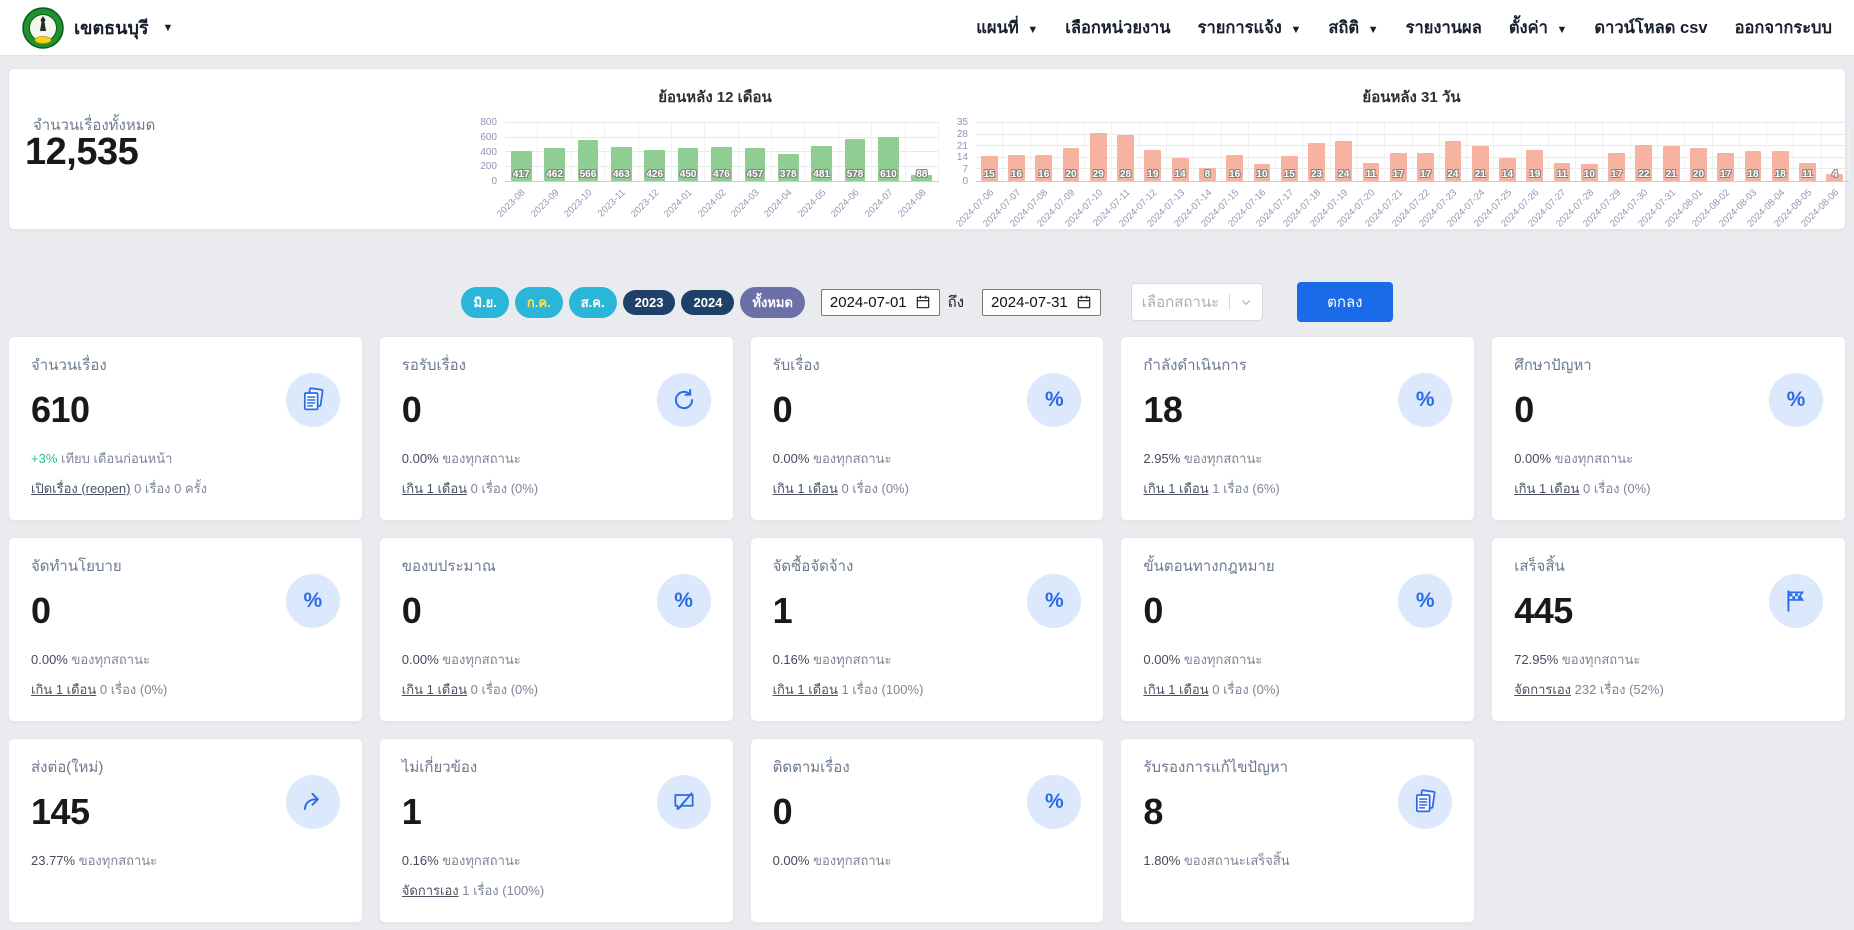 This screenshot has width=1854, height=930. Describe the element at coordinates (81, 488) in the screenshot. I see `reopen-link: เปิดเรื่อง (reopen)` at that location.